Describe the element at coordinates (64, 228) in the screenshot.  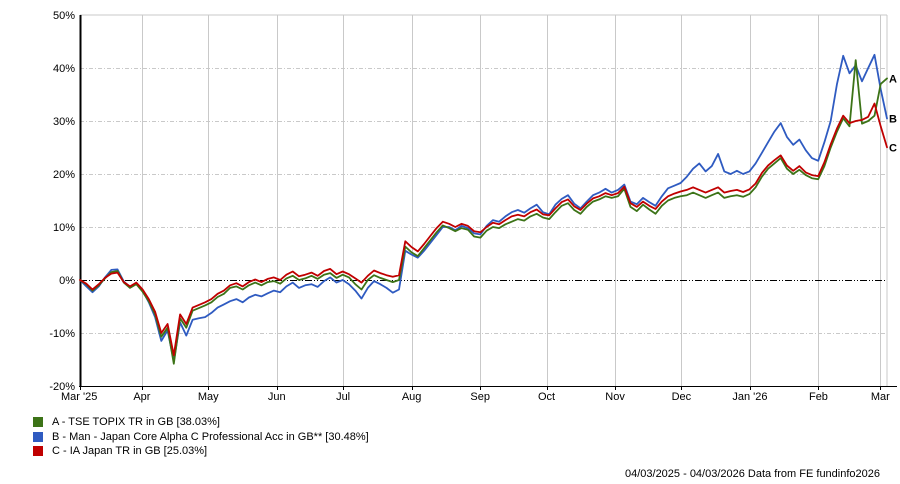
I see `y-axis-label: 10%` at that location.